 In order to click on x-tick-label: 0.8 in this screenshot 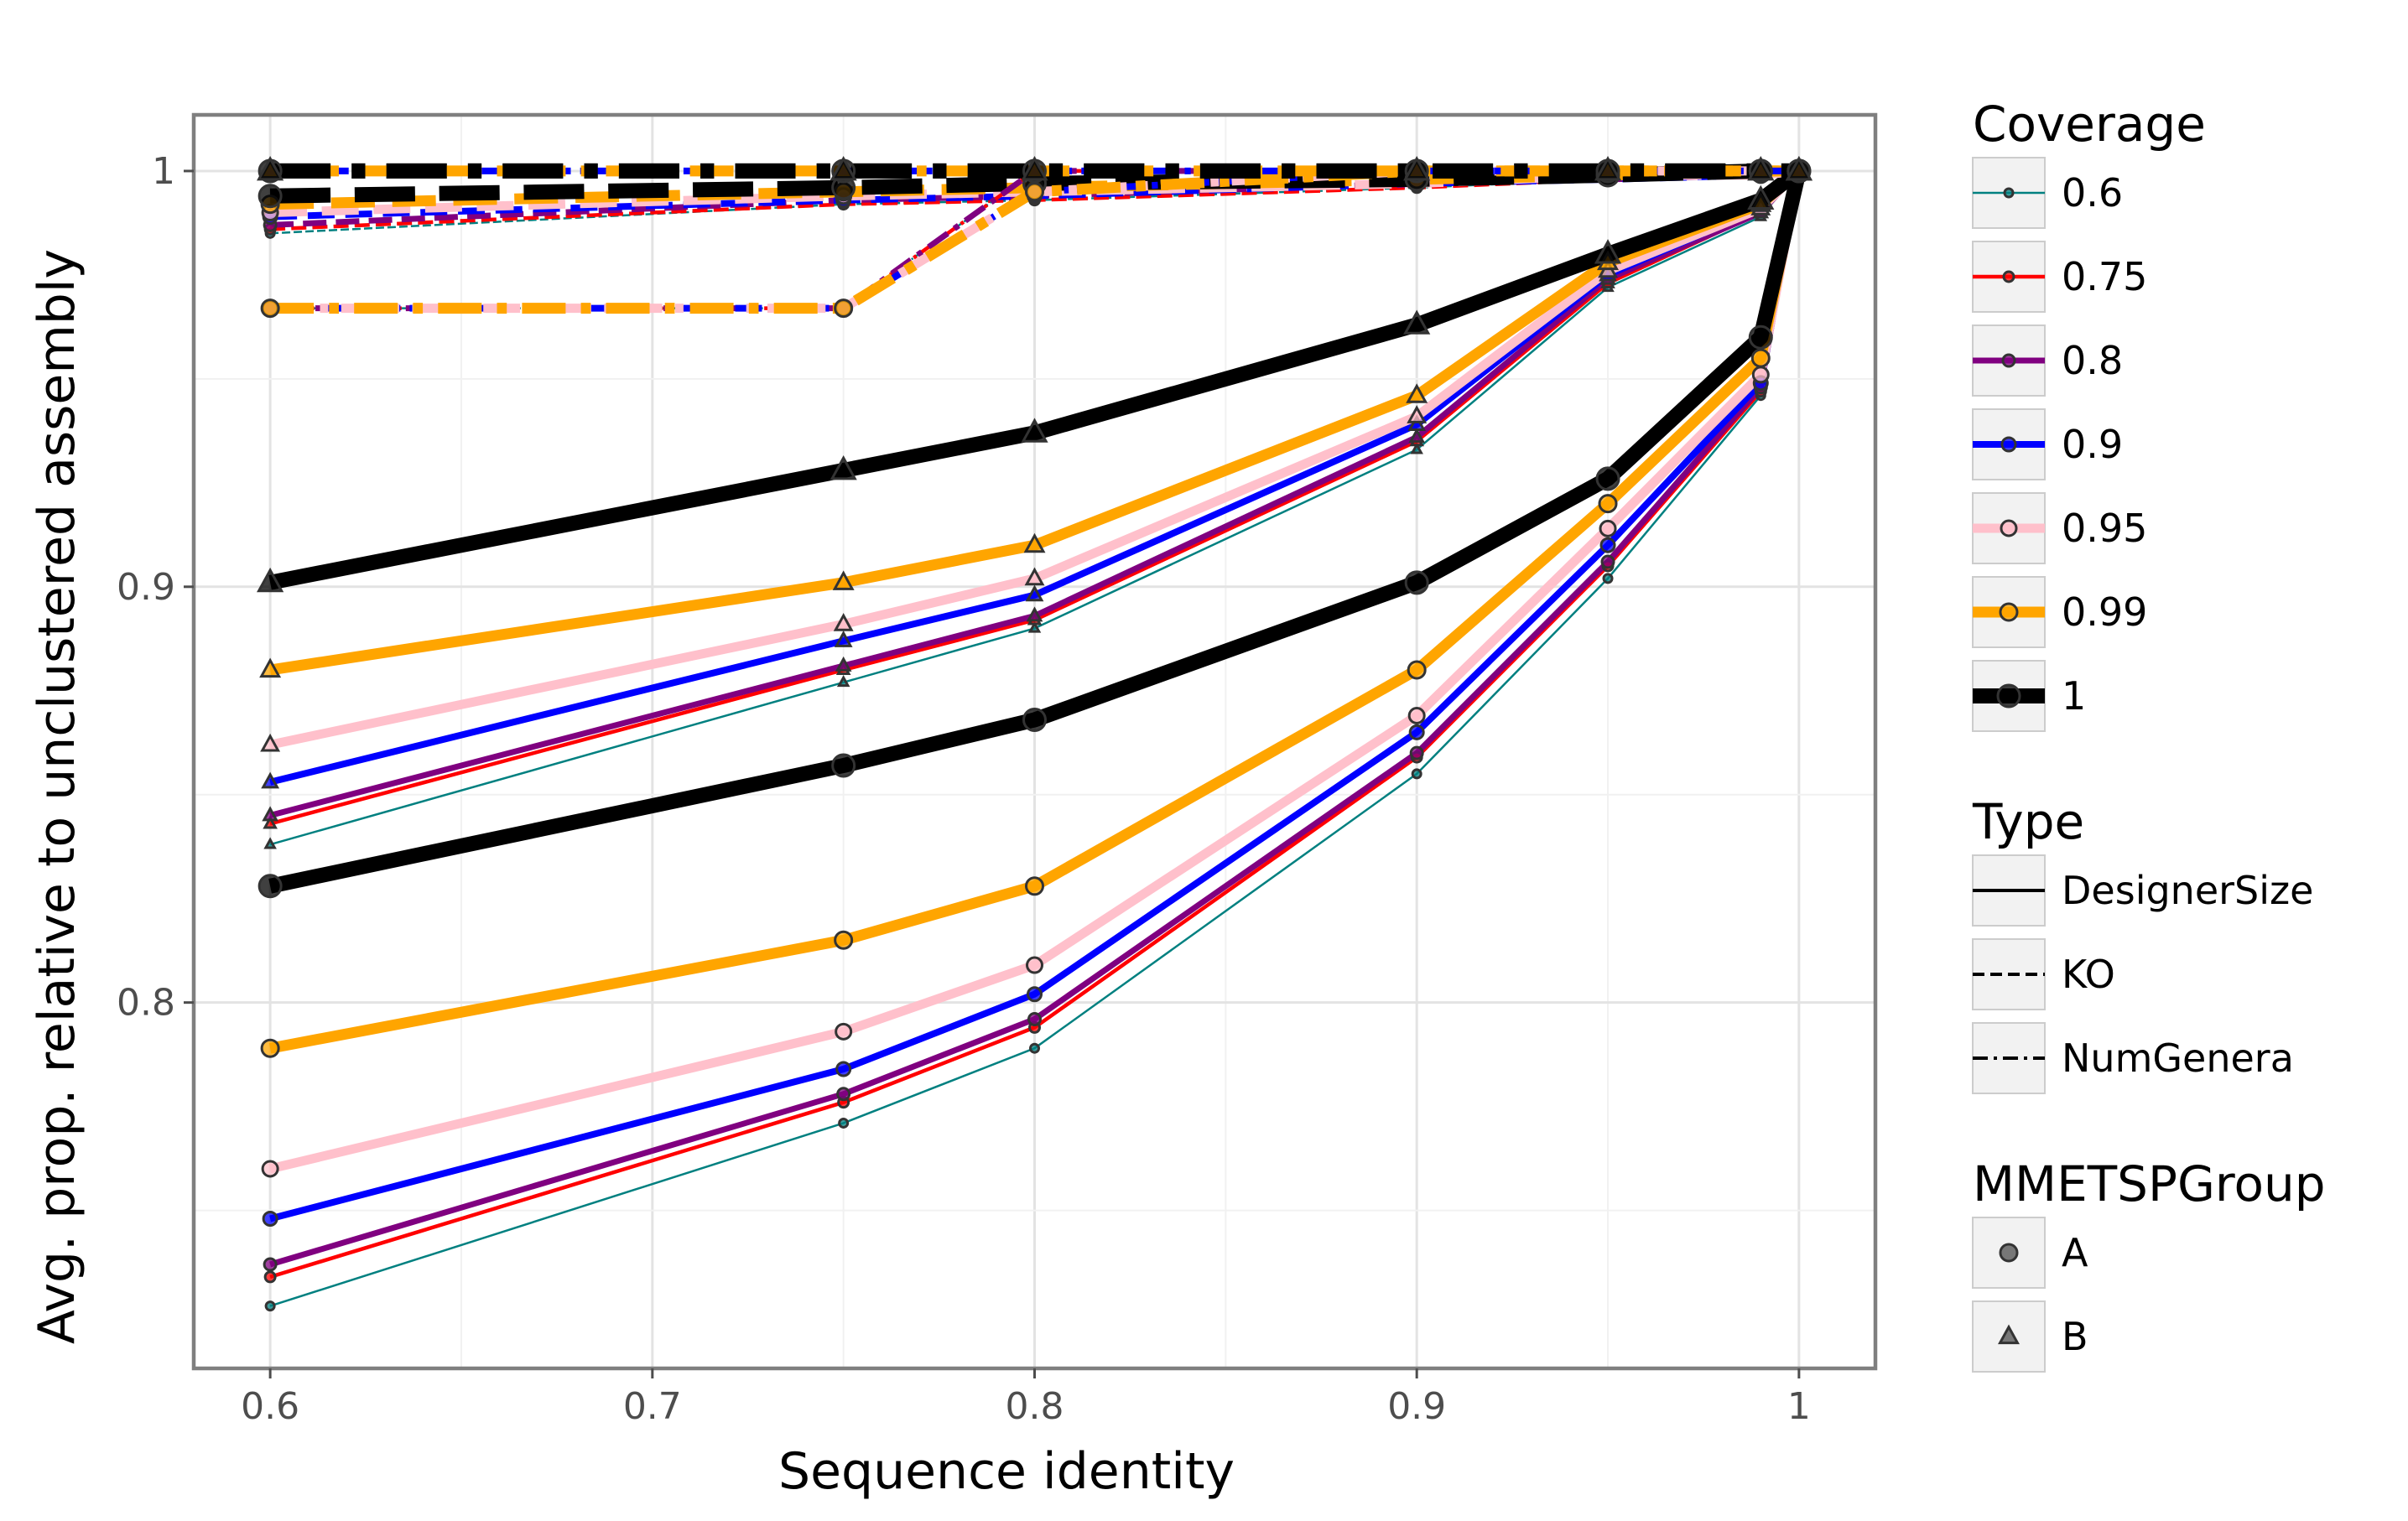, I will do `click(1035, 1406)`.